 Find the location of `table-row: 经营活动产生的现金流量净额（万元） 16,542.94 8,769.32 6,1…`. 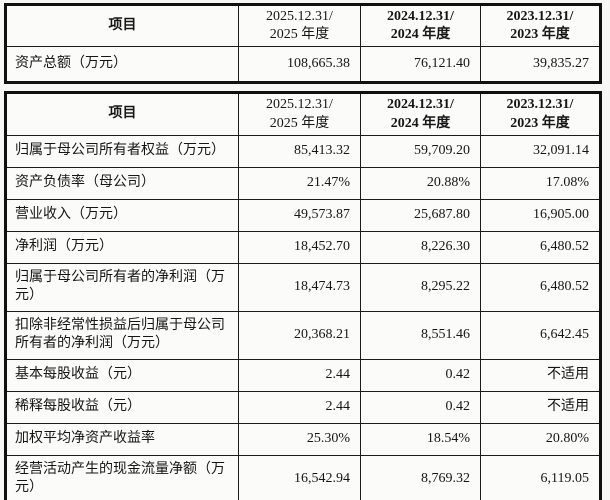

table-row: 经营活动产生的现金流量净额（万元） 16,542.94 8,769.32 6,1… is located at coordinates (303, 477).